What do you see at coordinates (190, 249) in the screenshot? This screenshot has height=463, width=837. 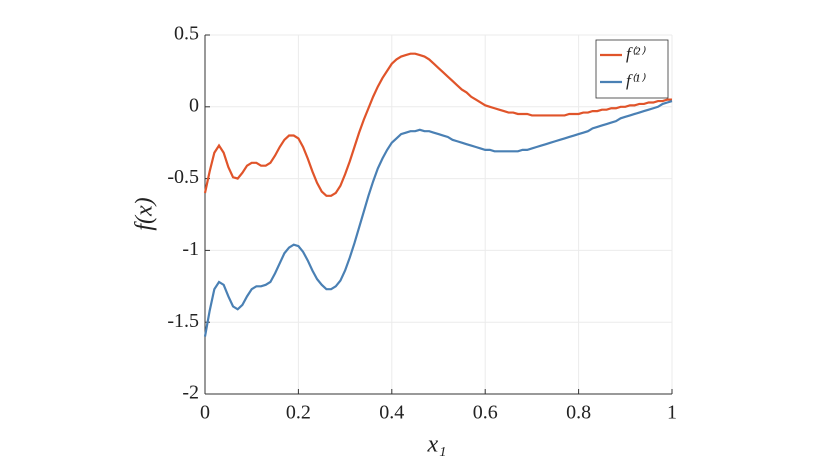 I see `y-tick-label: -1` at bounding box center [190, 249].